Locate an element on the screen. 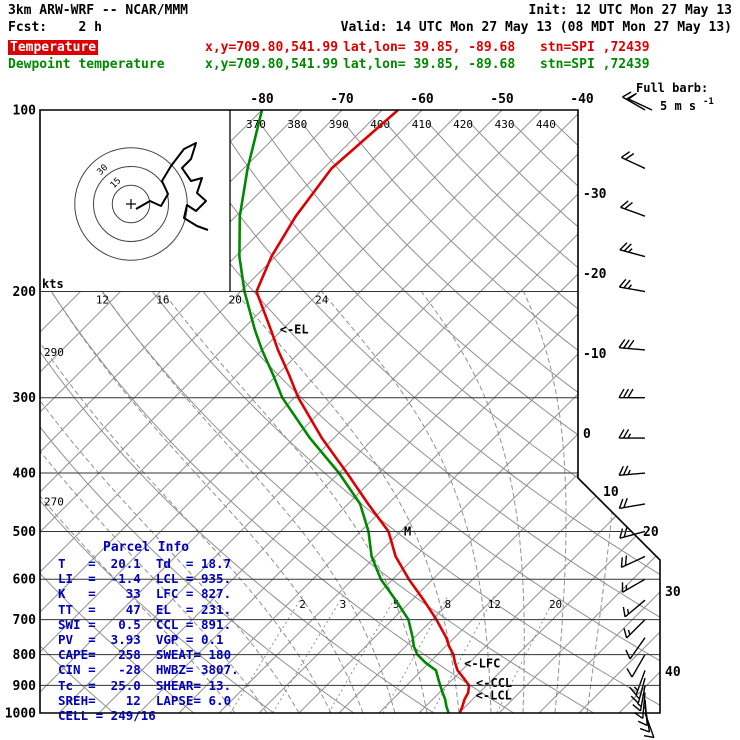  svg-text: <-CCL is located at coordinates (494, 683).